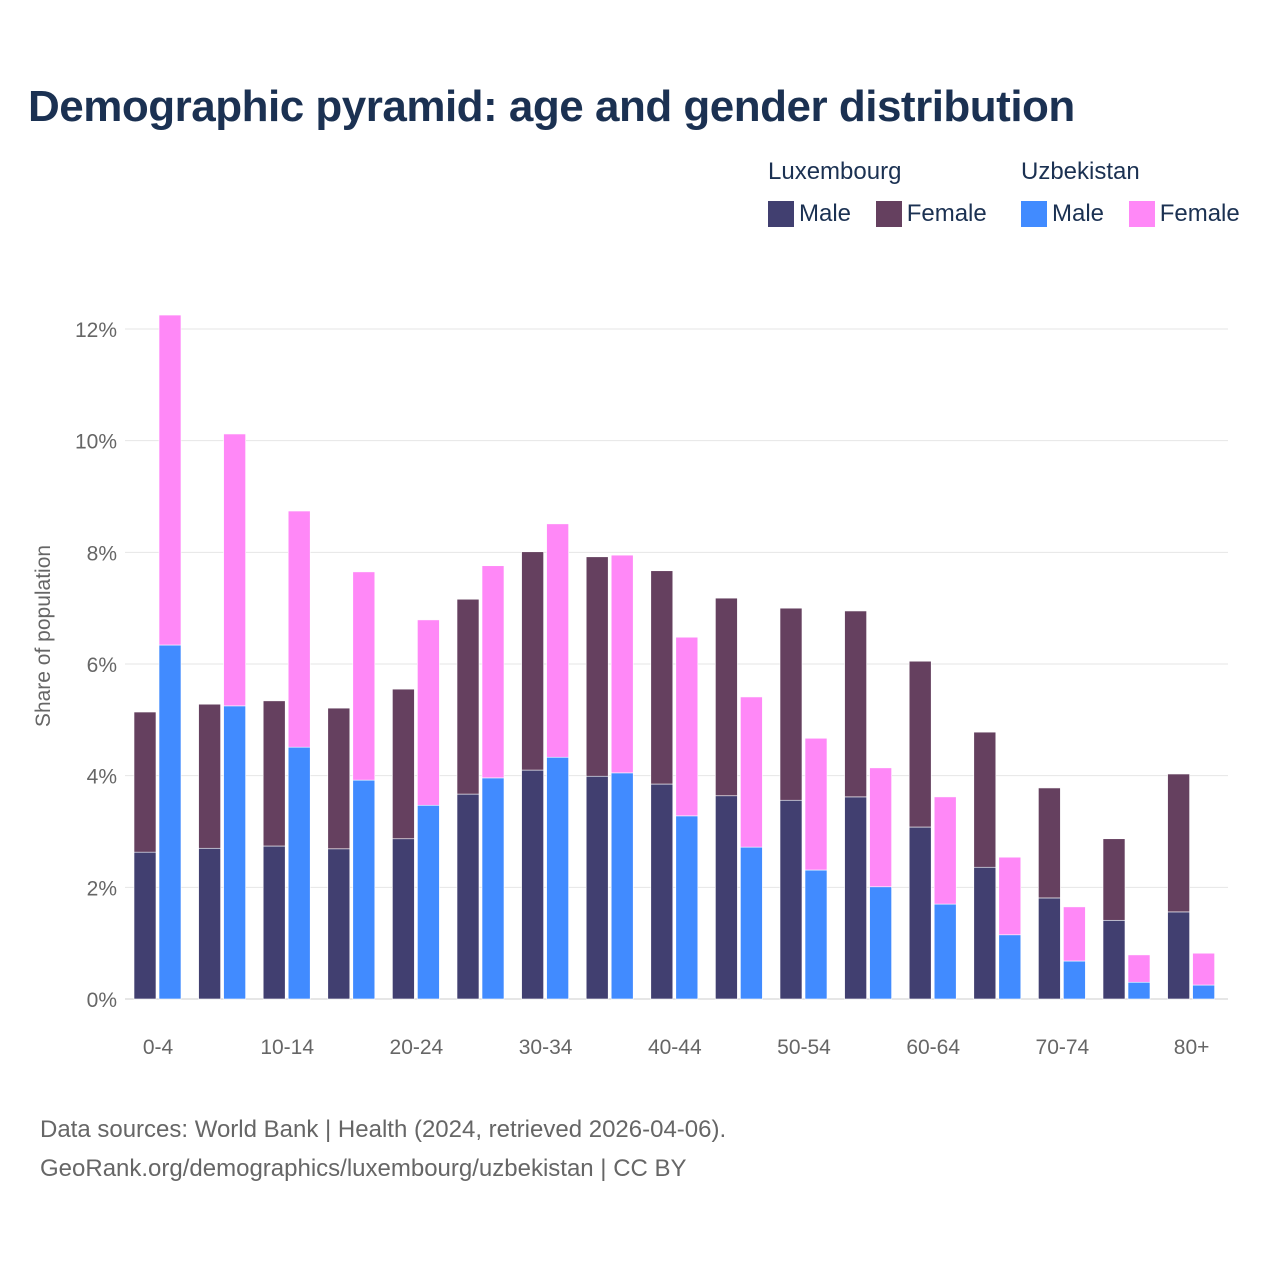 The height and width of the screenshot is (1280, 1280). What do you see at coordinates (886, 196) in the screenshot?
I see `legend-luxembourg: Luxembourg Male Female` at bounding box center [886, 196].